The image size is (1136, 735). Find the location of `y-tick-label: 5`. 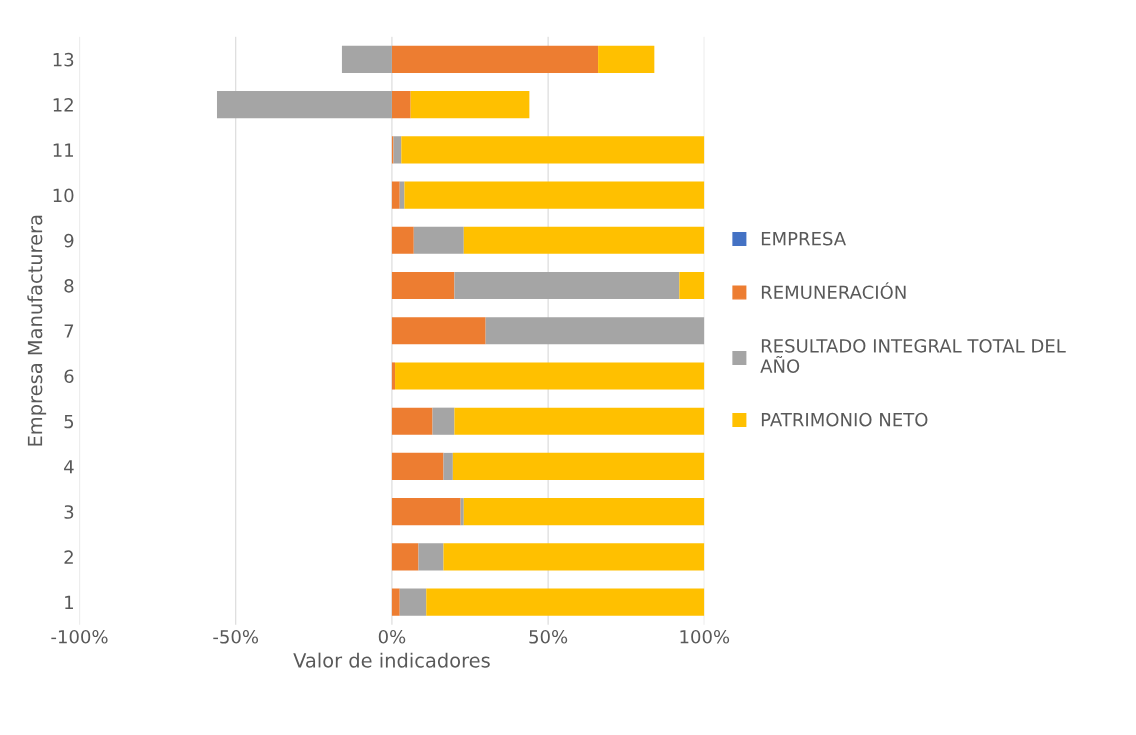

y-tick-label: 5 is located at coordinates (69, 421).